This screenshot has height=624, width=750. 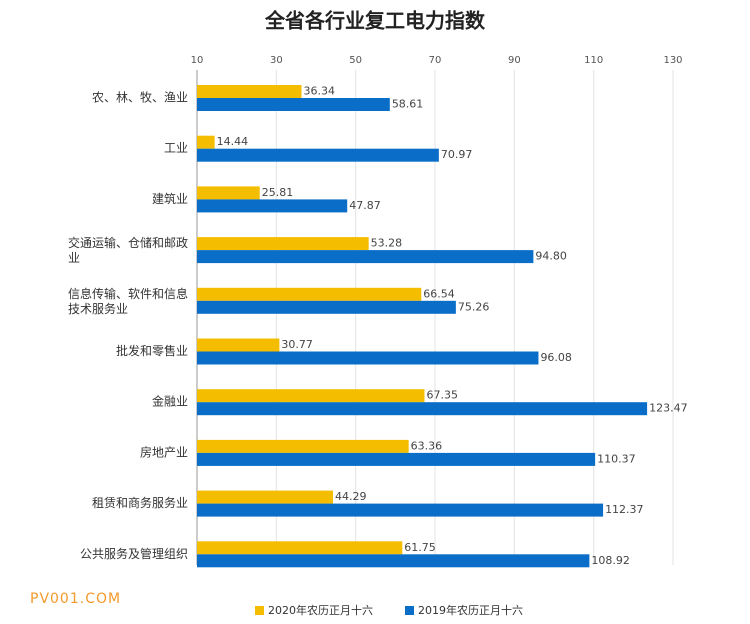 I want to click on value-label: 53.28, so click(x=387, y=243).